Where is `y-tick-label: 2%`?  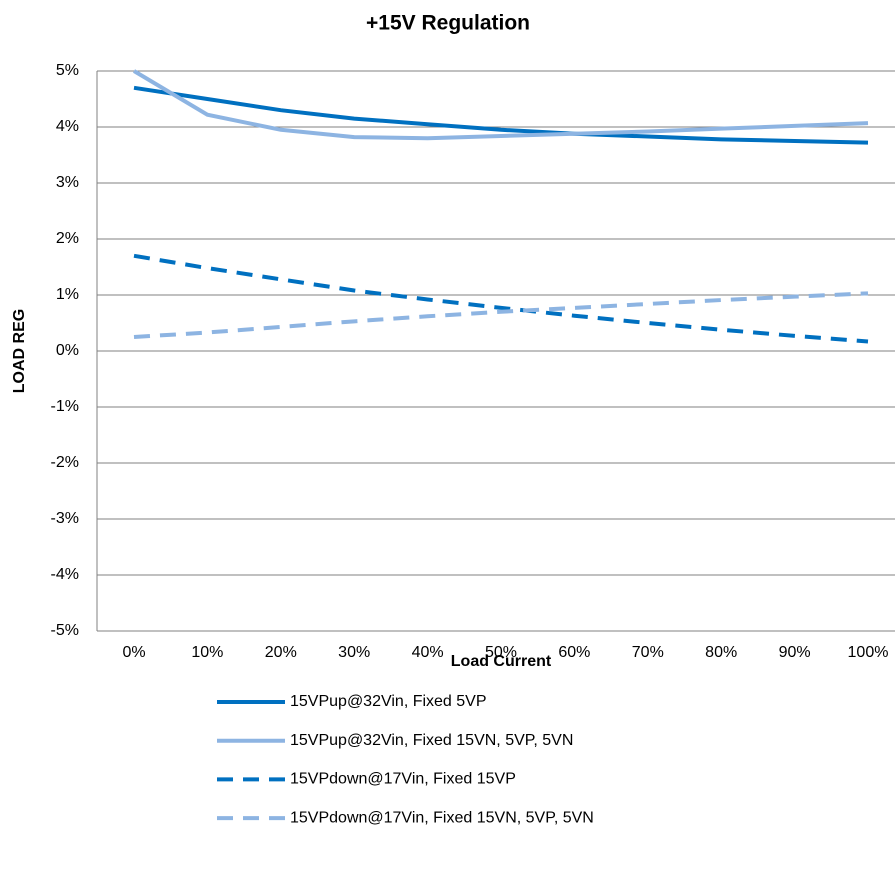 y-tick-label: 2% is located at coordinates (67, 238).